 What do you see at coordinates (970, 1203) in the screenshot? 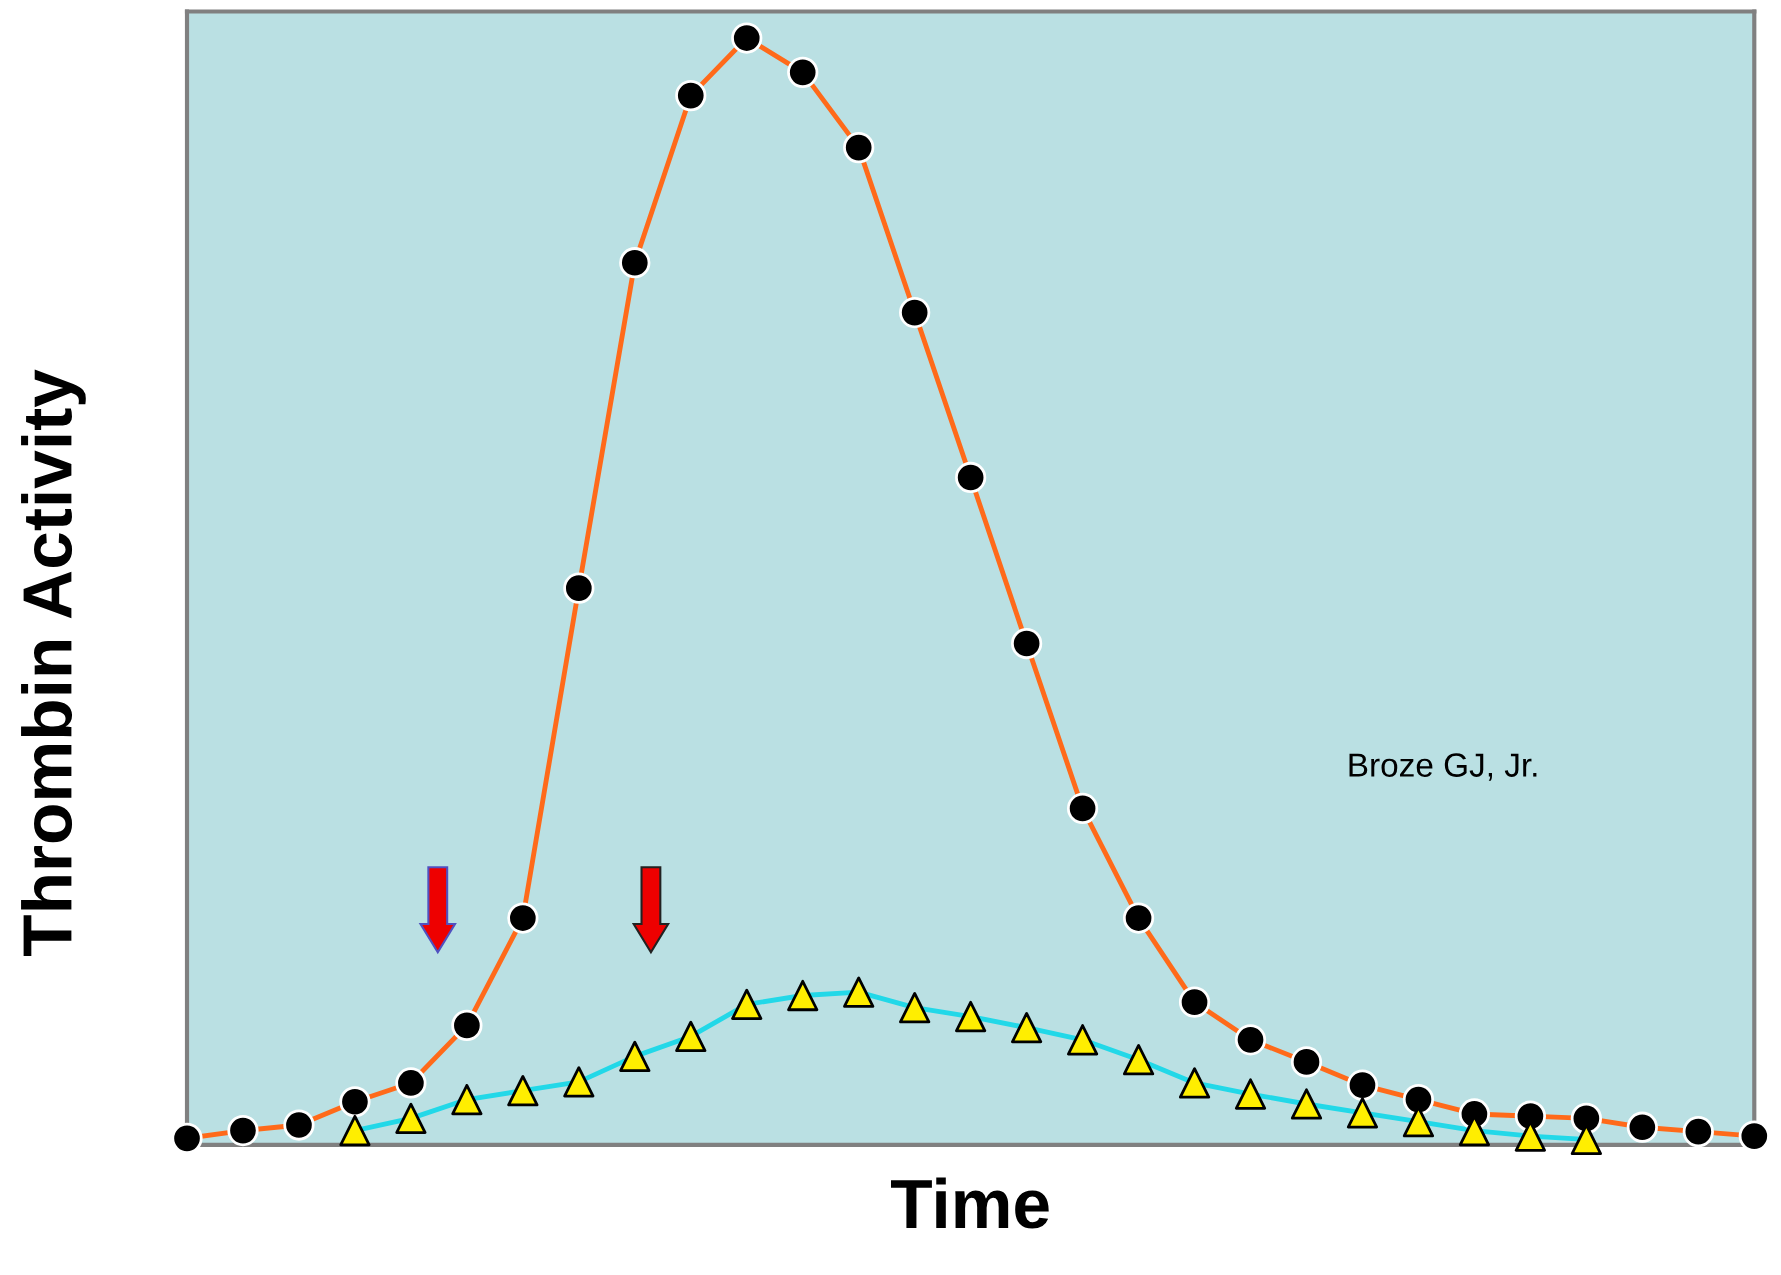
I see `x-axis-title: Time` at bounding box center [970, 1203].